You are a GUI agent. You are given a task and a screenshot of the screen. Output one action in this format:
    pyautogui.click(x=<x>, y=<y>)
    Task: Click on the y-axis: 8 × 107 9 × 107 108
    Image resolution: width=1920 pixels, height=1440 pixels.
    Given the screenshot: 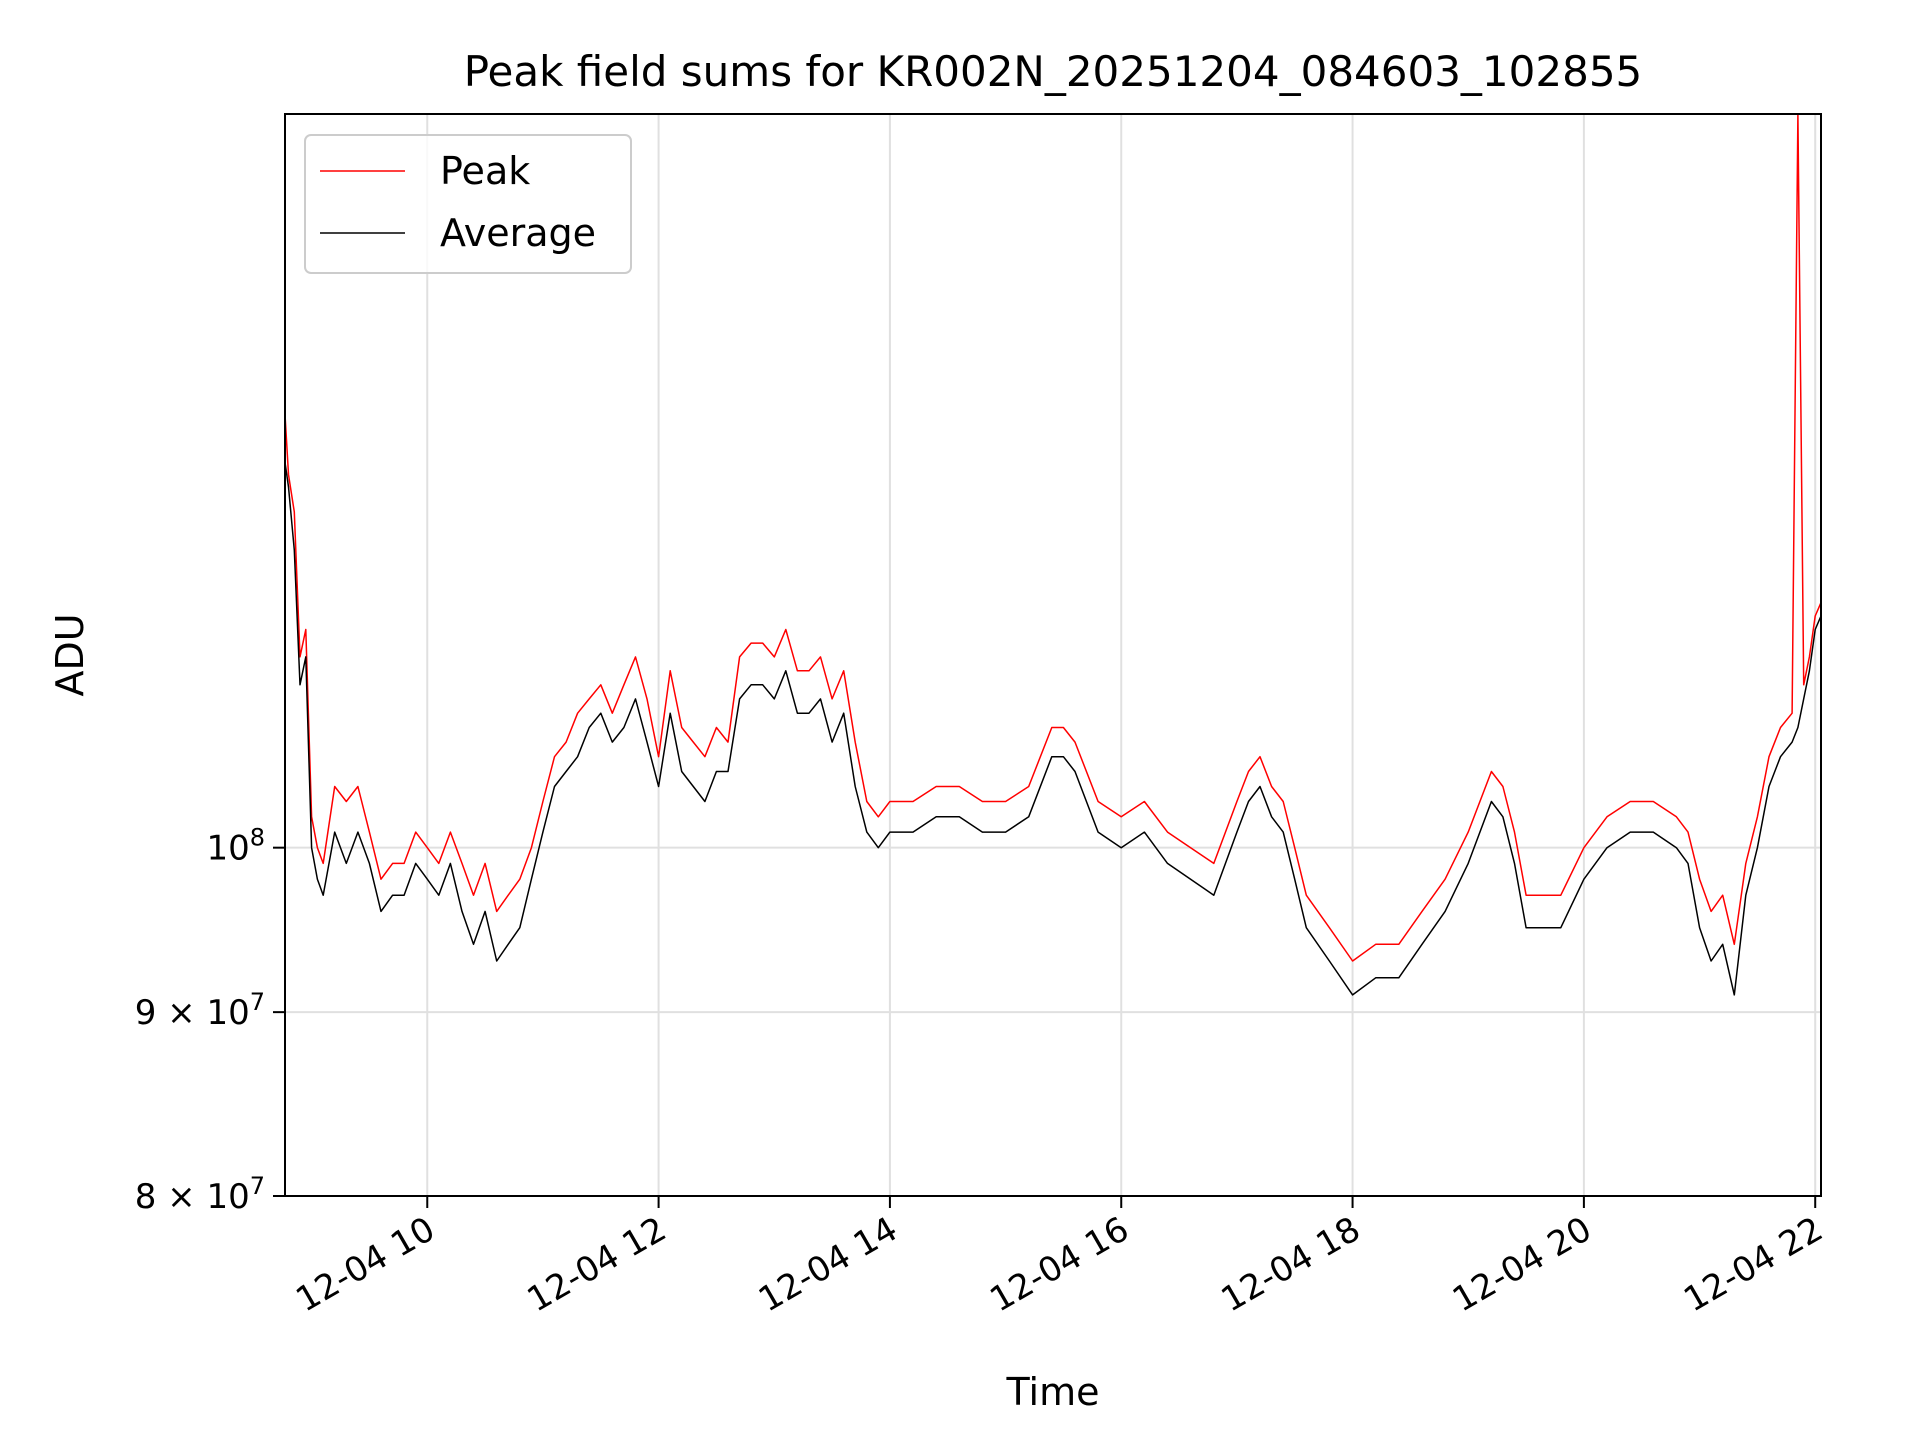 What is the action you would take?
    pyautogui.click(x=210, y=1020)
    